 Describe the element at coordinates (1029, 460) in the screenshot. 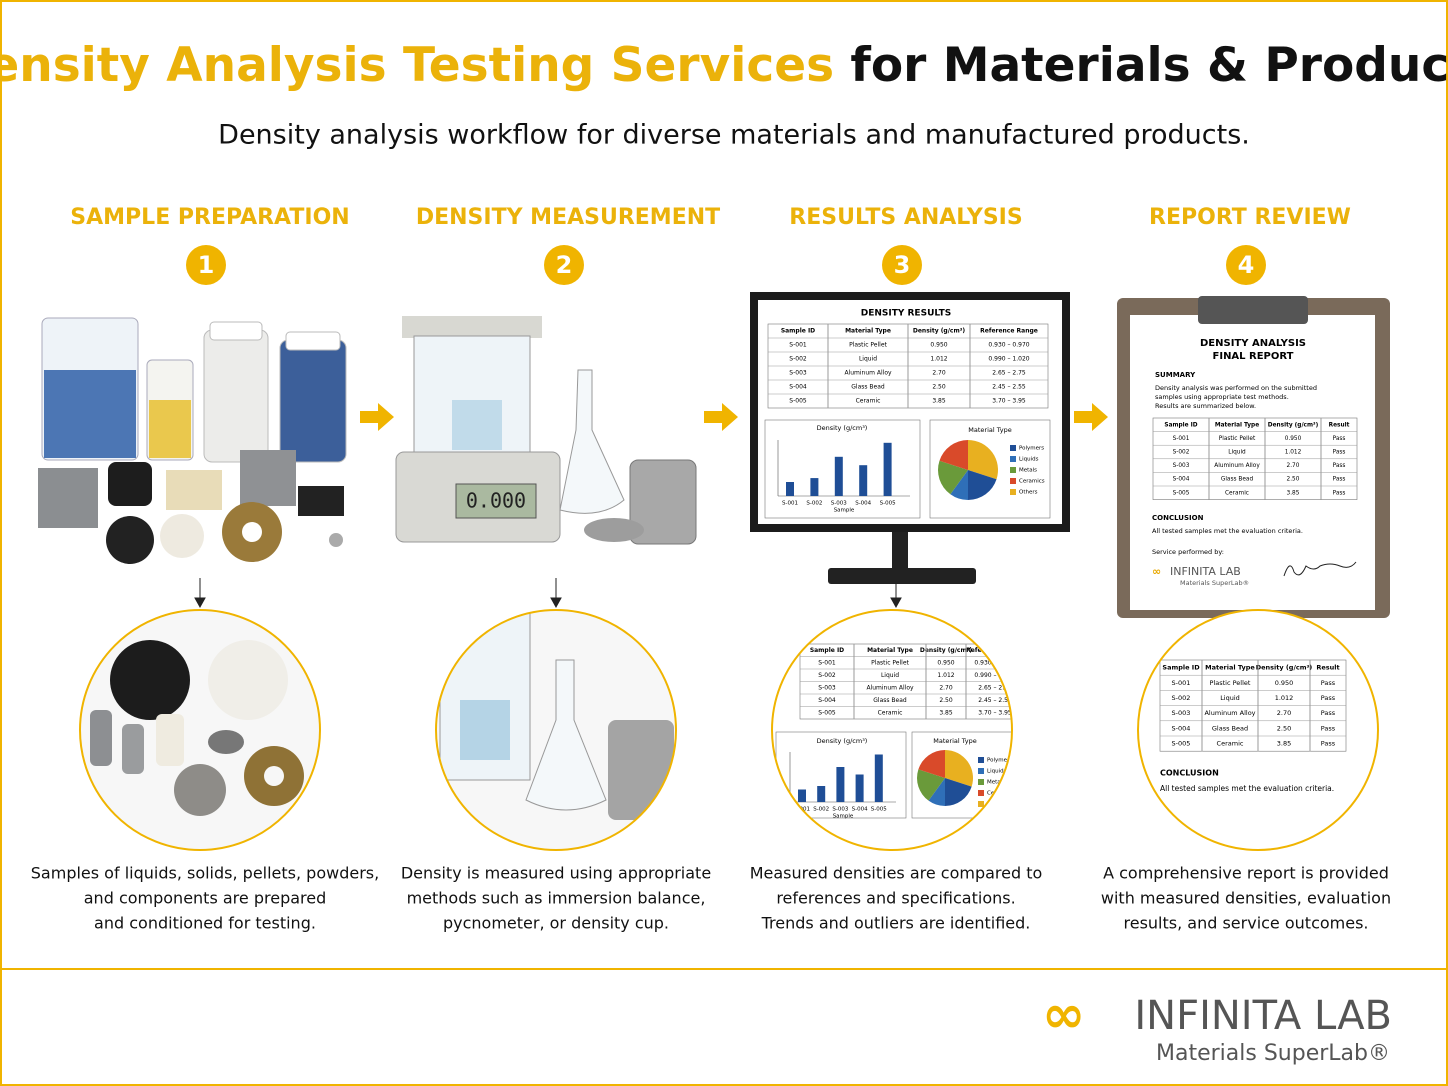

I see `legend-label: Liquids` at that location.